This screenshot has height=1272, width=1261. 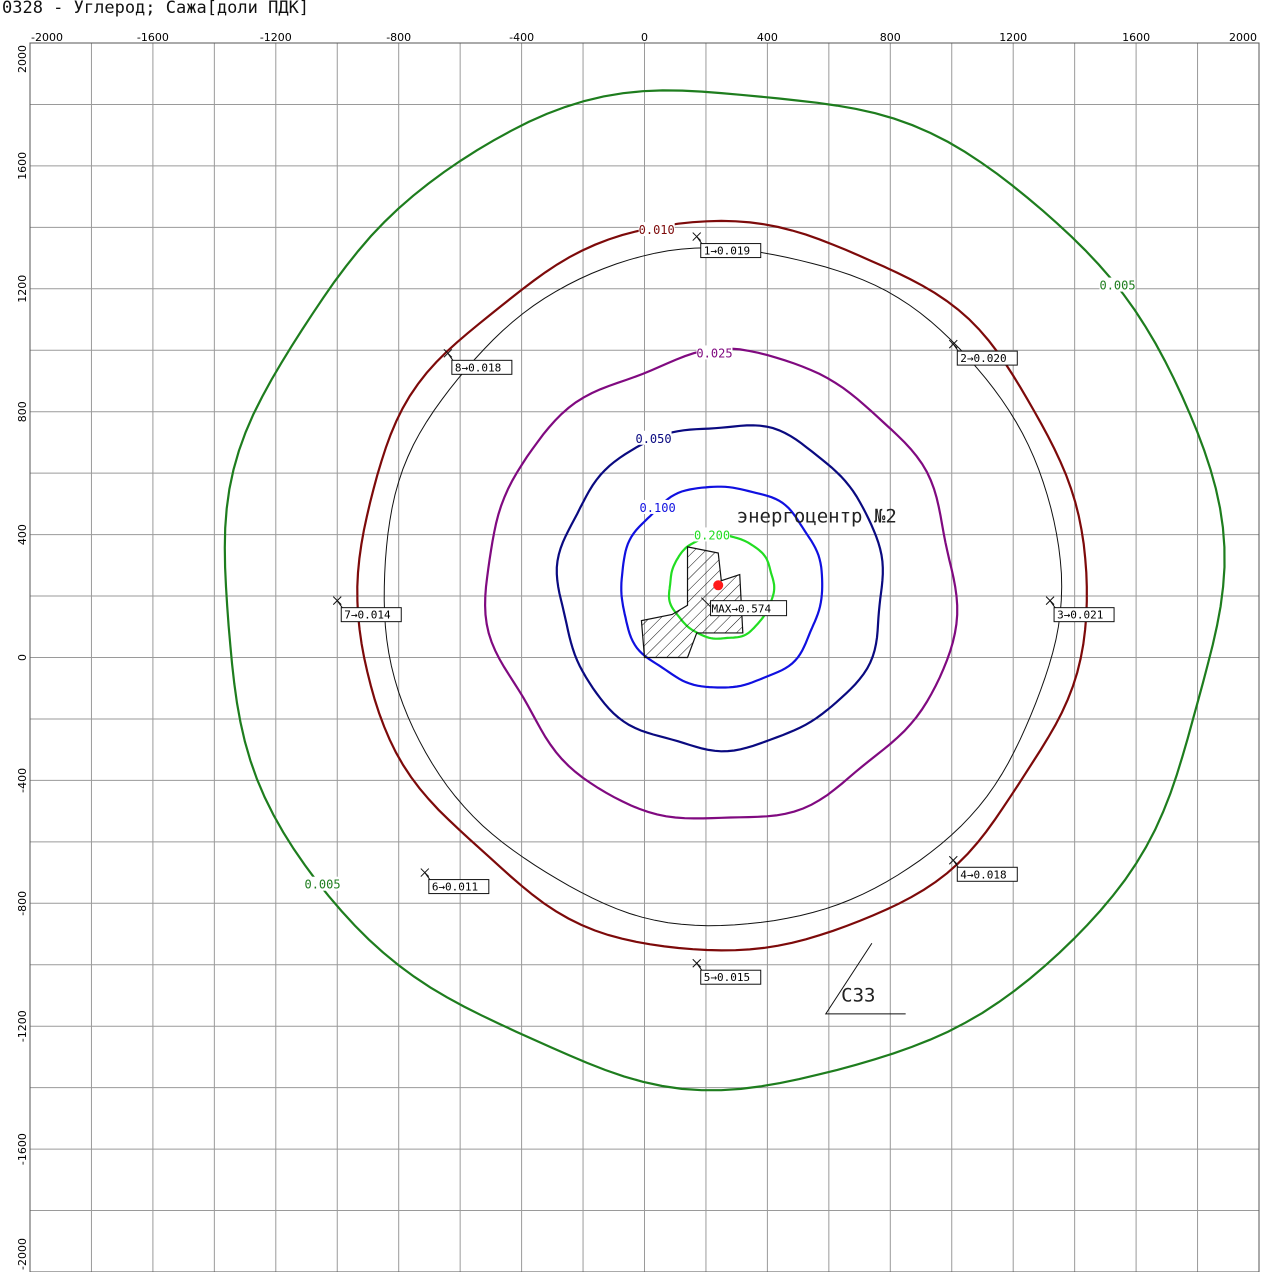 What do you see at coordinates (156, 9) in the screenshot?
I see `map-title: 0328 - Углерод; Сажа[доли ПДК]` at bounding box center [156, 9].